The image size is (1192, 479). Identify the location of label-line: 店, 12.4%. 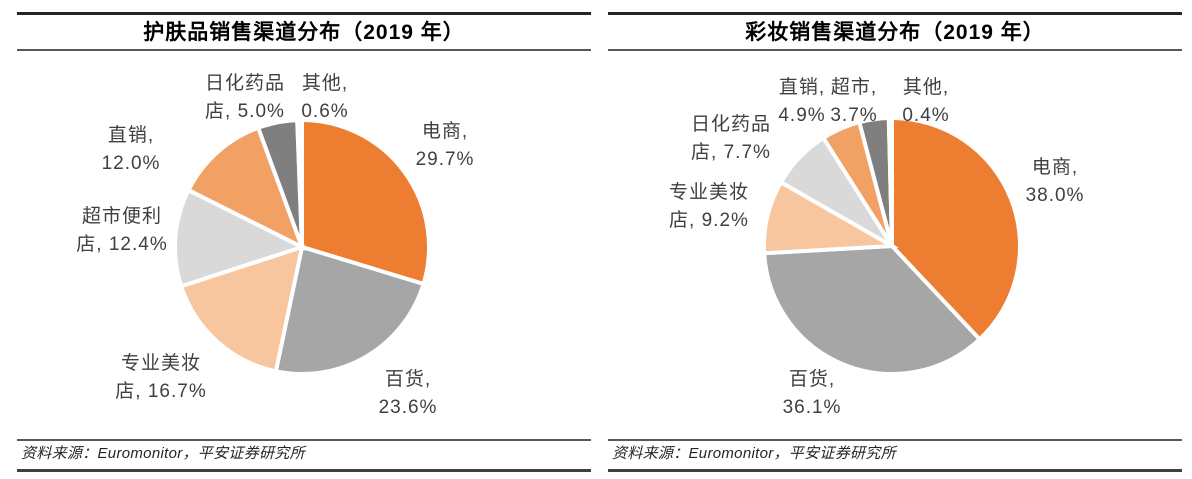
(122, 244).